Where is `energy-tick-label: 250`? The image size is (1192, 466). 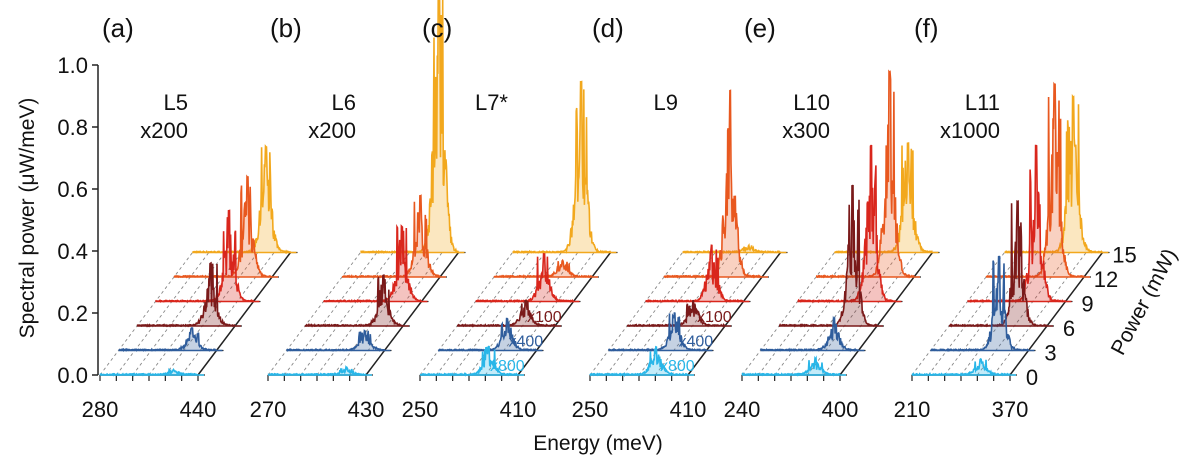
energy-tick-label: 250 is located at coordinates (420, 409).